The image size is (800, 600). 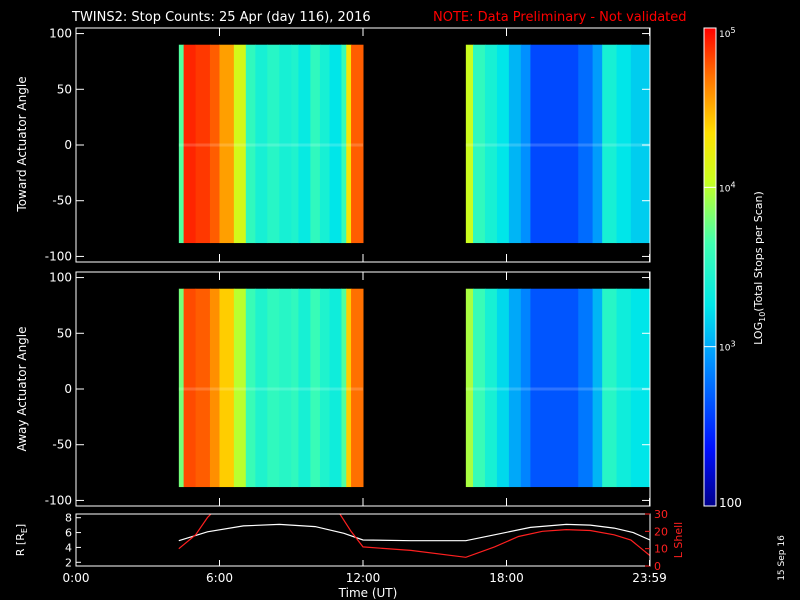 What do you see at coordinates (730, 503) in the screenshot?
I see `colorbar-tick-label: 100` at bounding box center [730, 503].